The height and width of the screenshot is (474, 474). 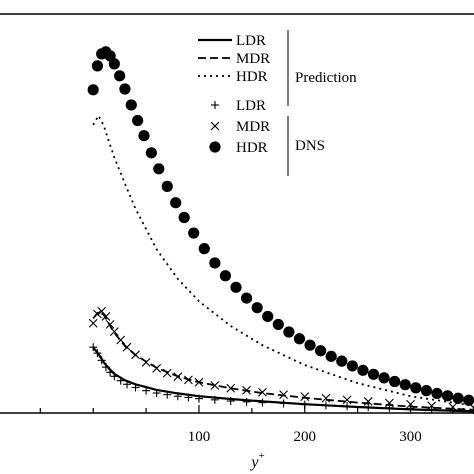 What do you see at coordinates (326, 78) in the screenshot?
I see `legend-group-label-prediction: Prediction` at bounding box center [326, 78].